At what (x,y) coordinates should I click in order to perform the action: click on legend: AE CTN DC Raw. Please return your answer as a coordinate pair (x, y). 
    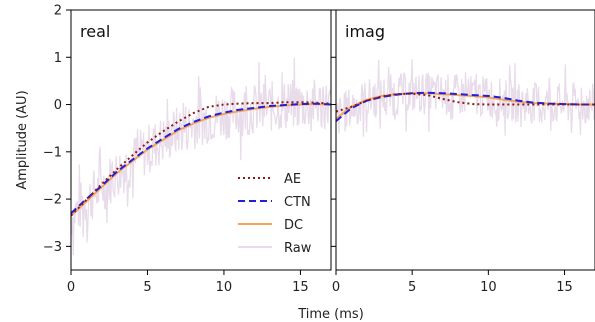
    Looking at the image, I should click on (275, 214).